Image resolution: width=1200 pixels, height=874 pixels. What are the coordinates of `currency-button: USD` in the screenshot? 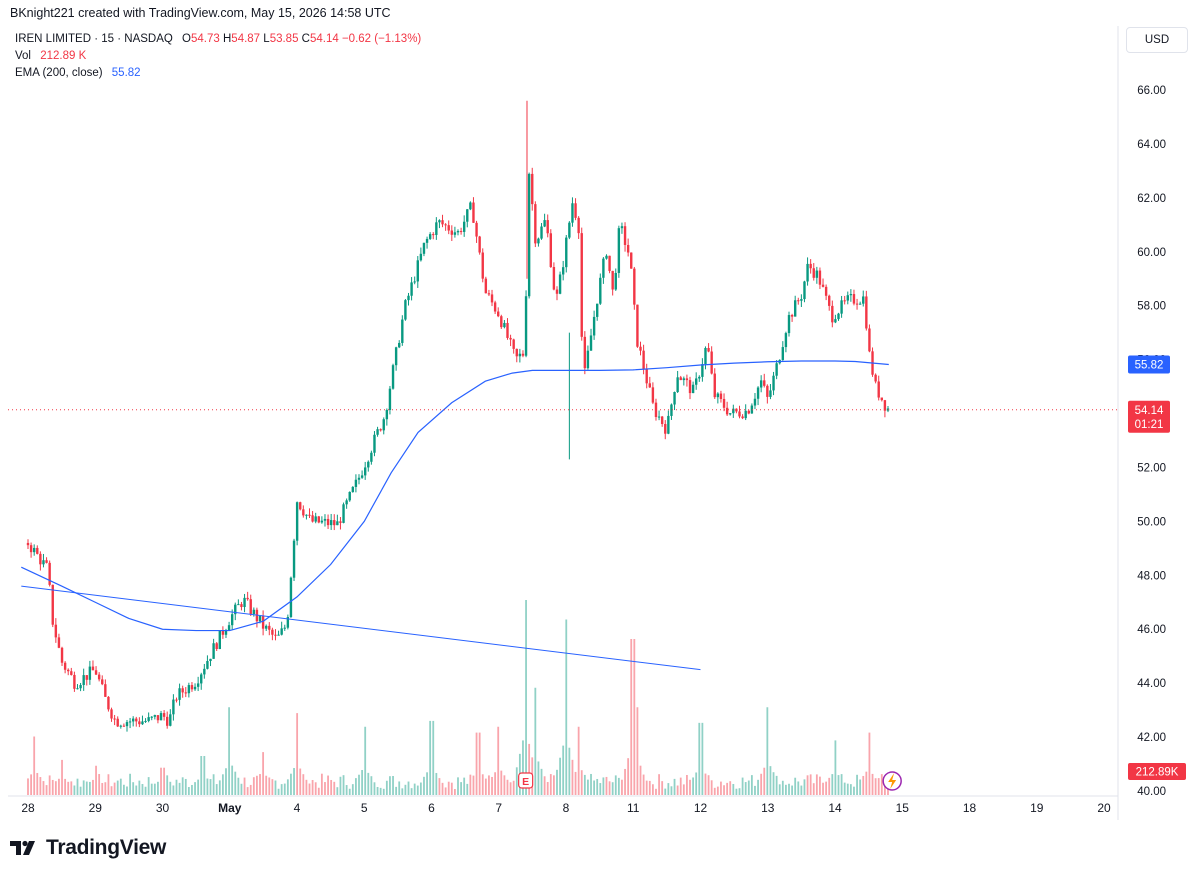 It's located at (1157, 40).